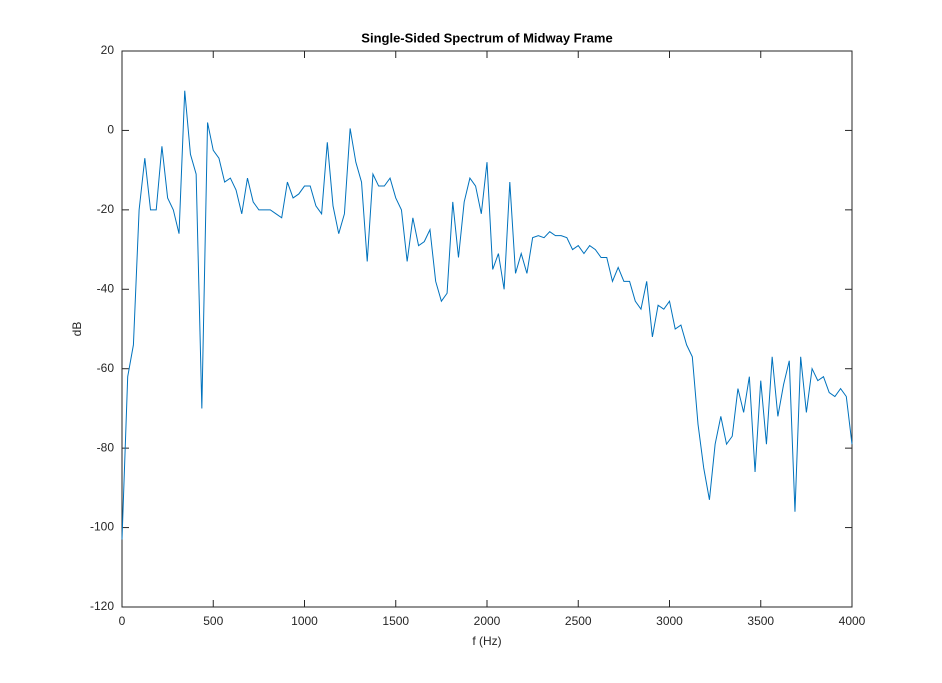 The image size is (942, 683). What do you see at coordinates (110, 130) in the screenshot?
I see `y-tick-label: 0` at bounding box center [110, 130].